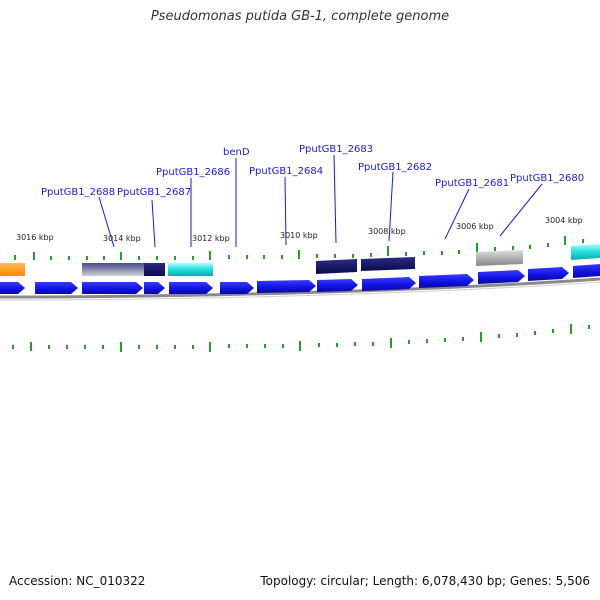 The height and width of the screenshot is (600, 600). What do you see at coordinates (387, 231) in the screenshot?
I see `scale-label: 3008 kbp` at bounding box center [387, 231].